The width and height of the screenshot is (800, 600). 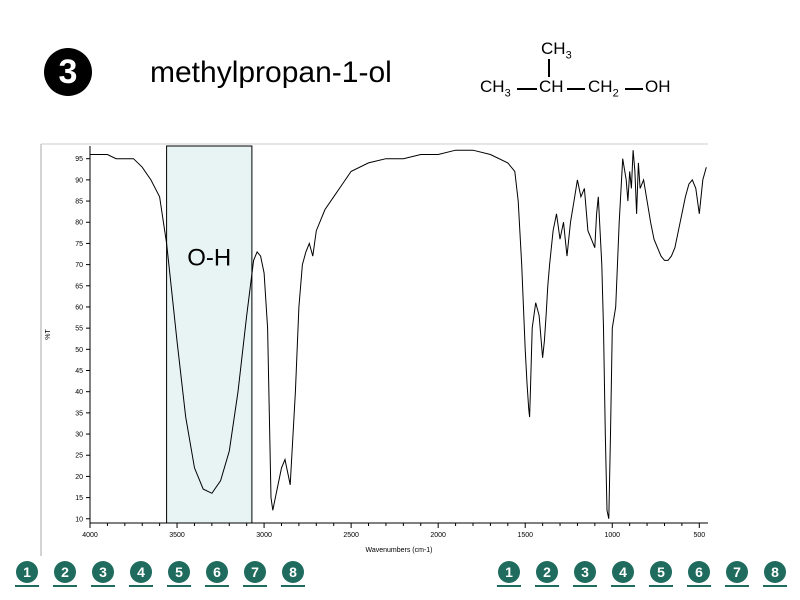 I want to click on y-tick-label: 40, so click(x=79, y=392).